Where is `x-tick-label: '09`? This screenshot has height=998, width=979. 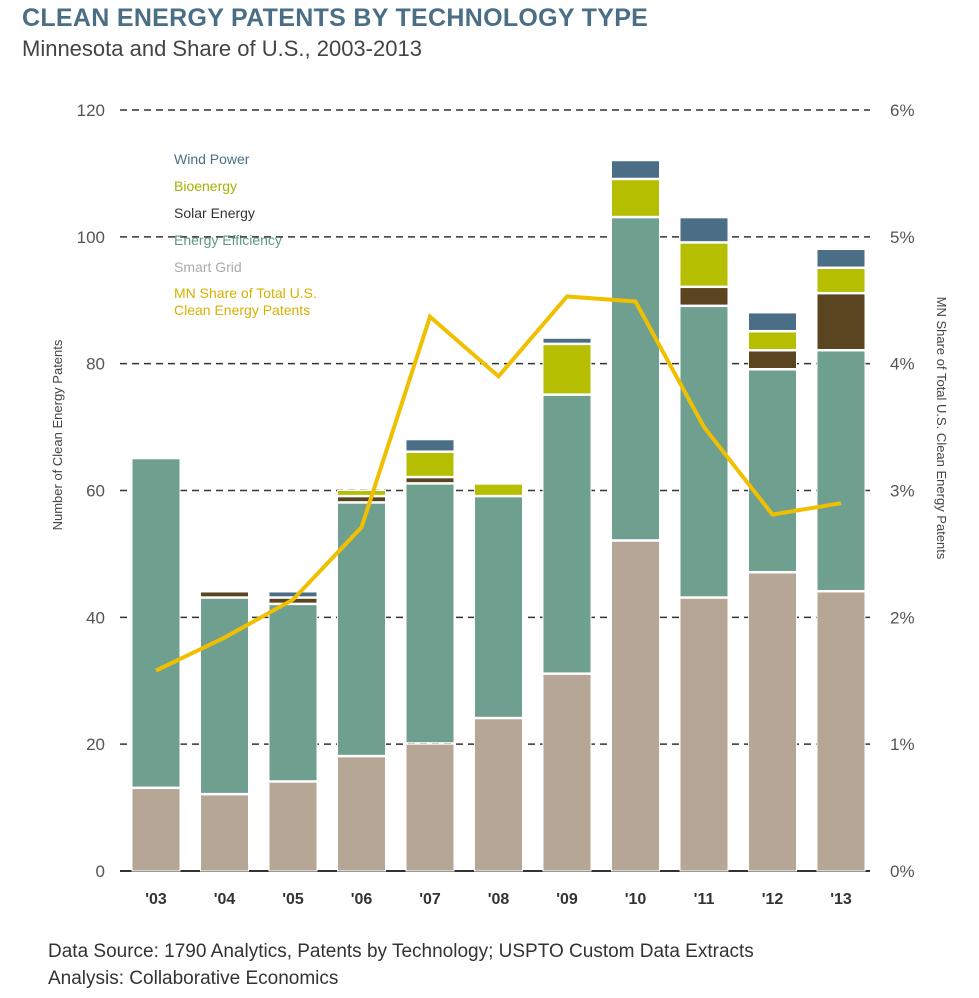 x-tick-label: '09 is located at coordinates (567, 899).